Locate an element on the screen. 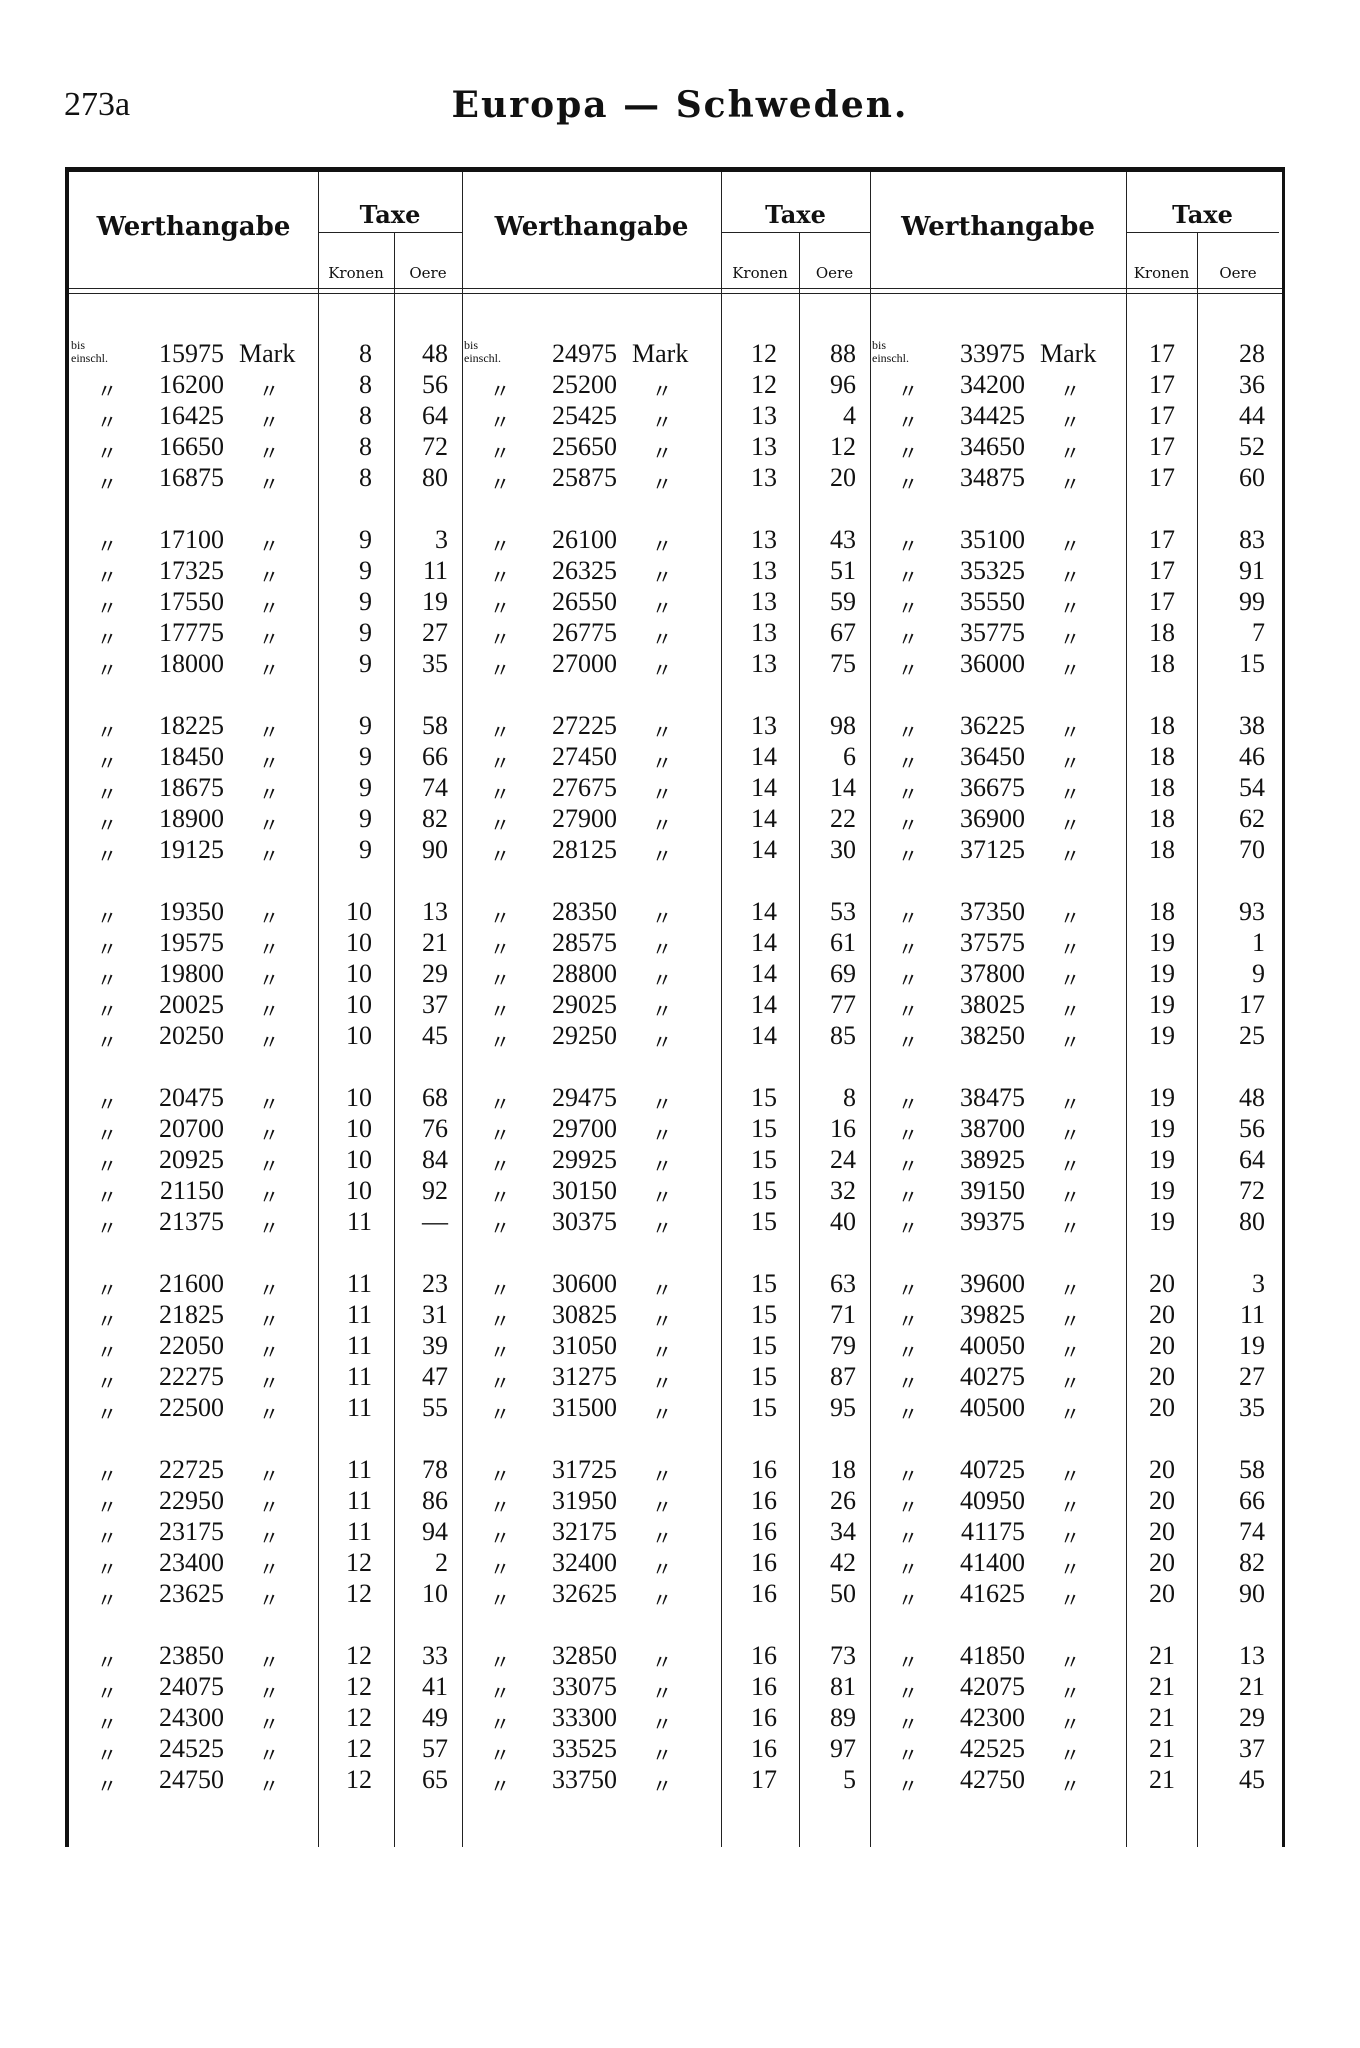 The image size is (1360, 2048). tax-header: Taxe is located at coordinates (390, 214).